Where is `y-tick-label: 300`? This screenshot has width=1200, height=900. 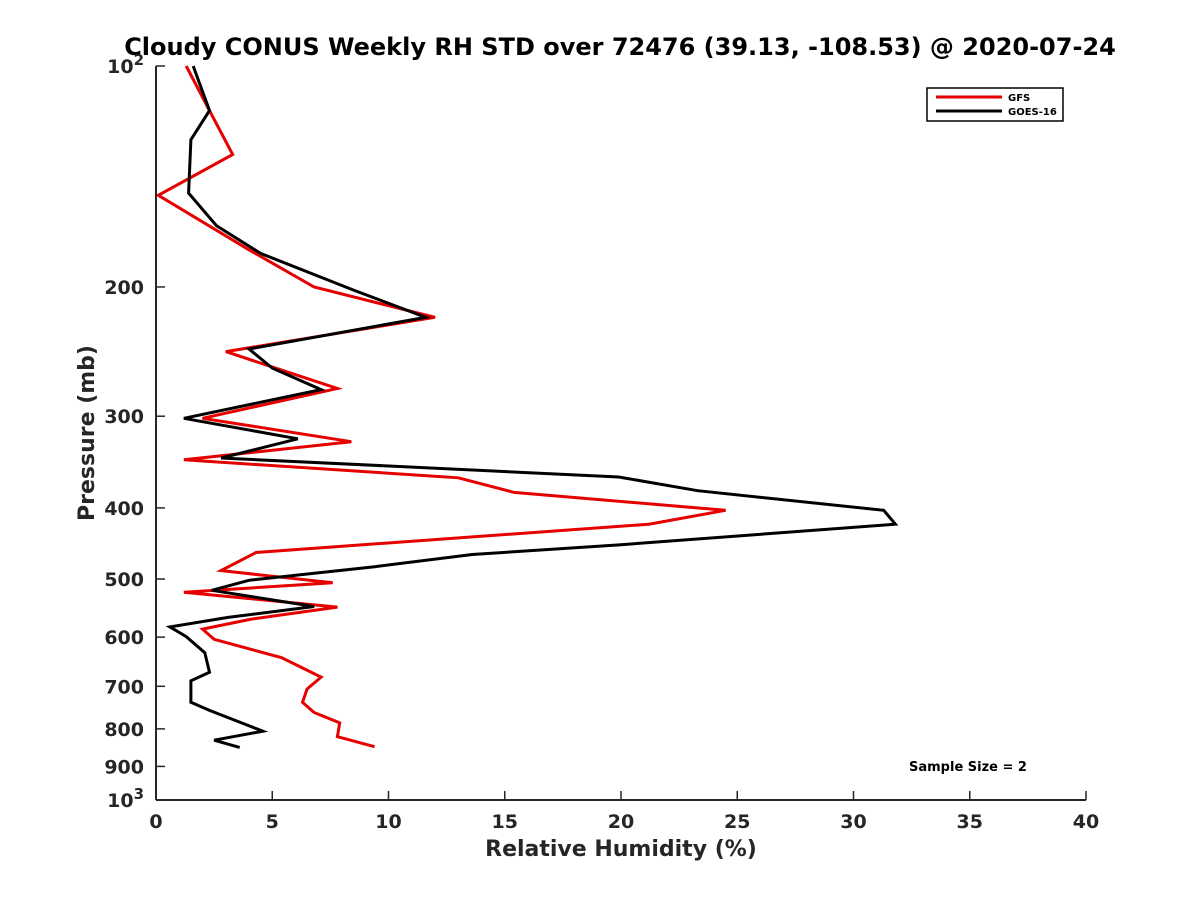
y-tick-label: 300 is located at coordinates (124, 417).